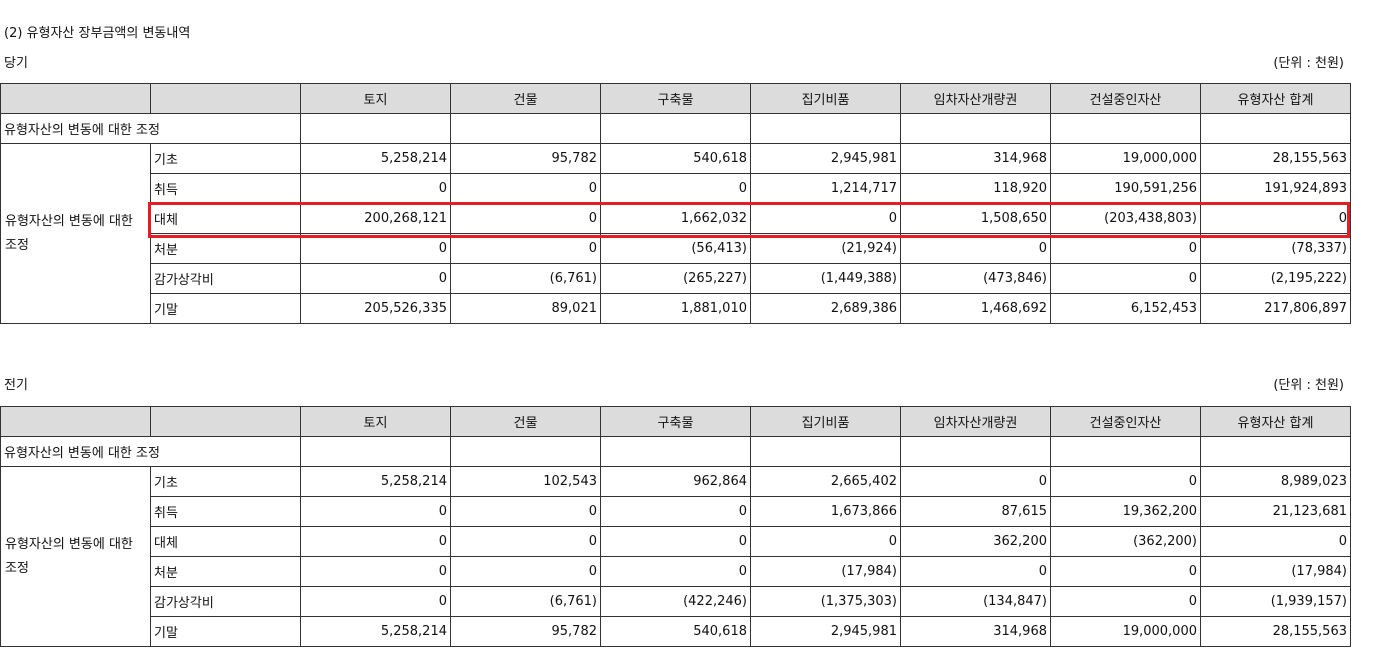 The width and height of the screenshot is (1375, 665). What do you see at coordinates (1125, 218) in the screenshot?
I see `value-cell: (203,438,803)` at bounding box center [1125, 218].